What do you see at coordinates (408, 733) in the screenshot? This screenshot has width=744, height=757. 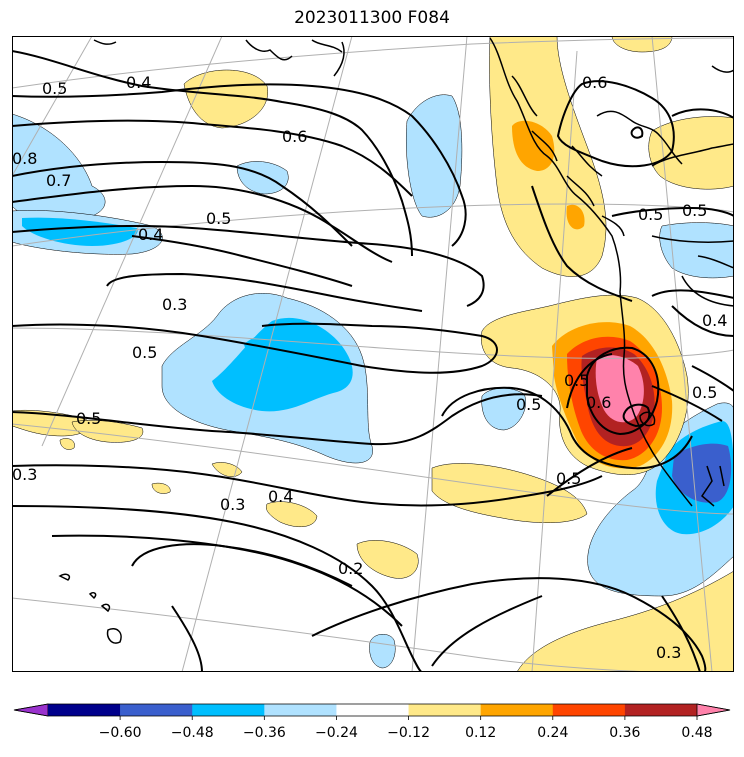 I see `colorbar-tick-label: −0.12` at bounding box center [408, 733].